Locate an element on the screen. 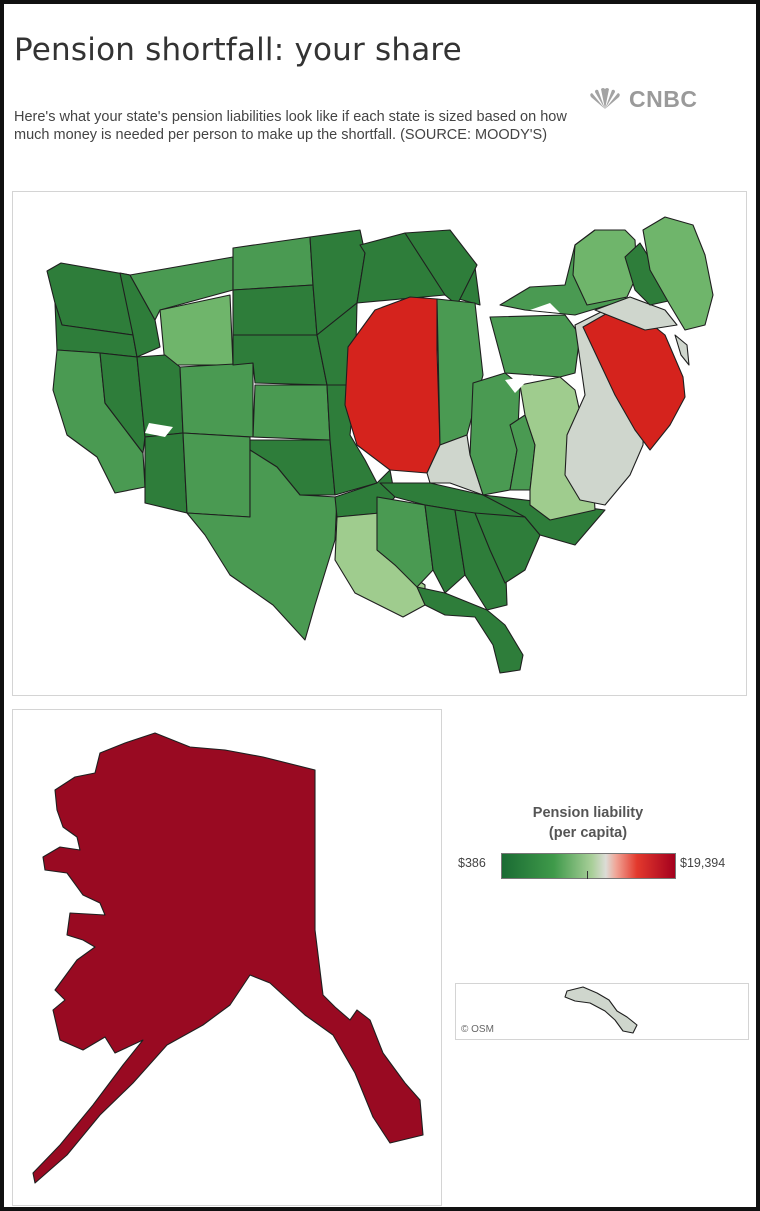 This screenshot has width=760, height=1211. state-maine is located at coordinates (678, 273).